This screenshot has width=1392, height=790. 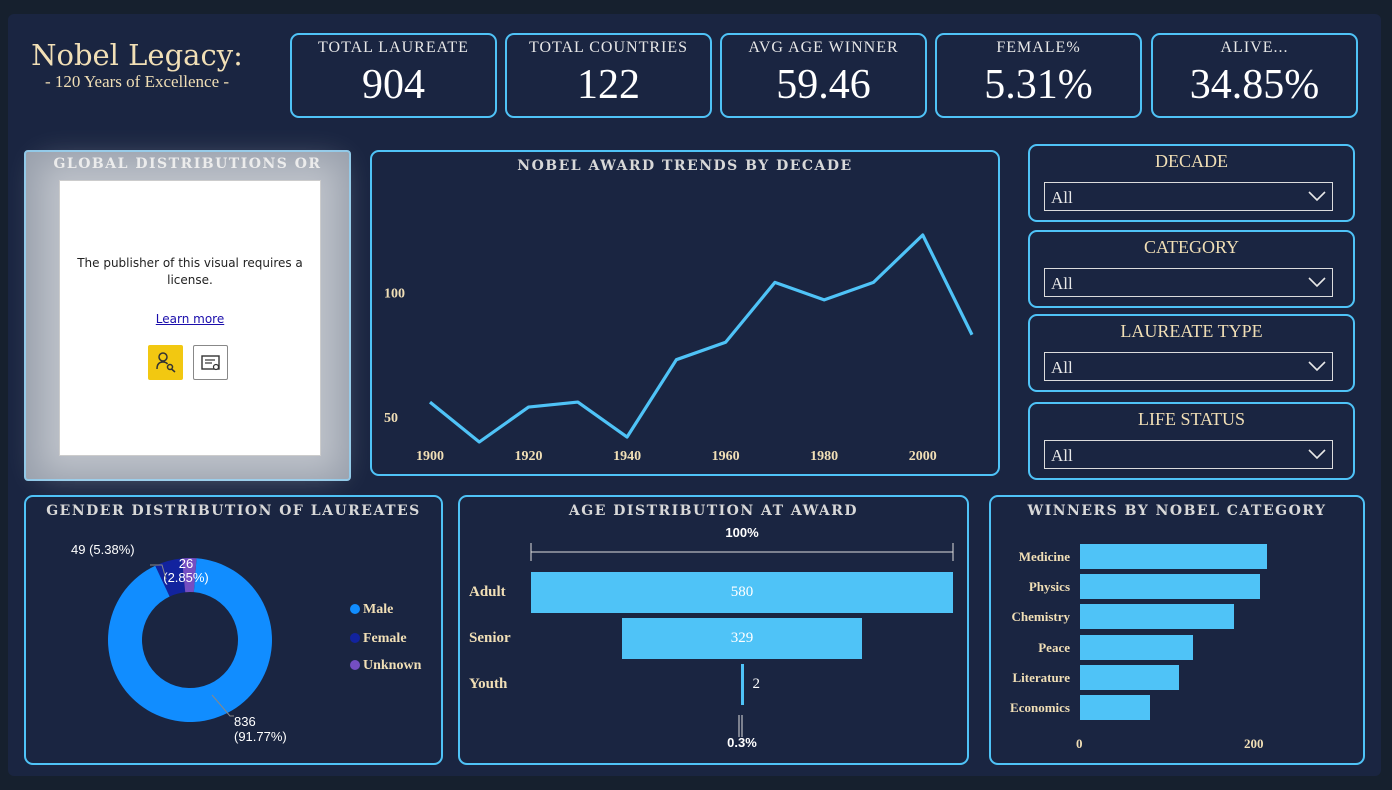 I want to click on kpi-value: 34.85%, so click(x=1254, y=85).